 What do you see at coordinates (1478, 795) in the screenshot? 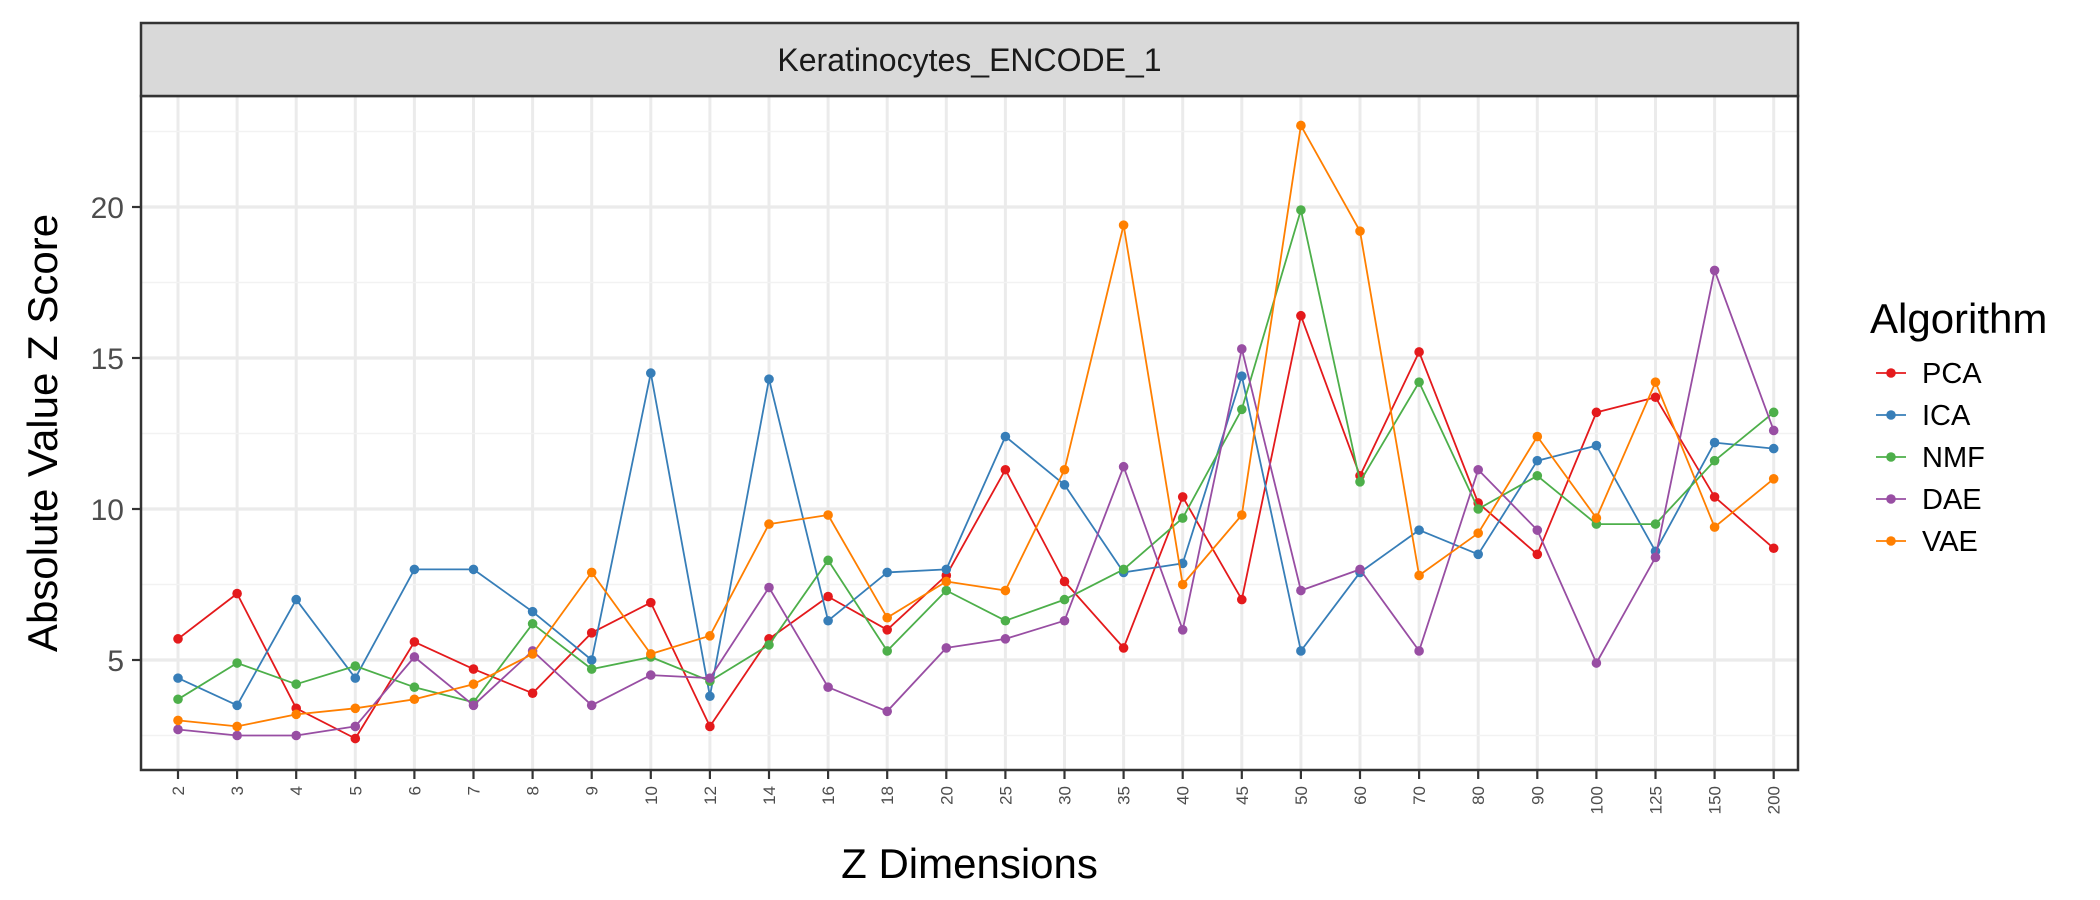
I see `x-tick-label: 80` at bounding box center [1478, 795].